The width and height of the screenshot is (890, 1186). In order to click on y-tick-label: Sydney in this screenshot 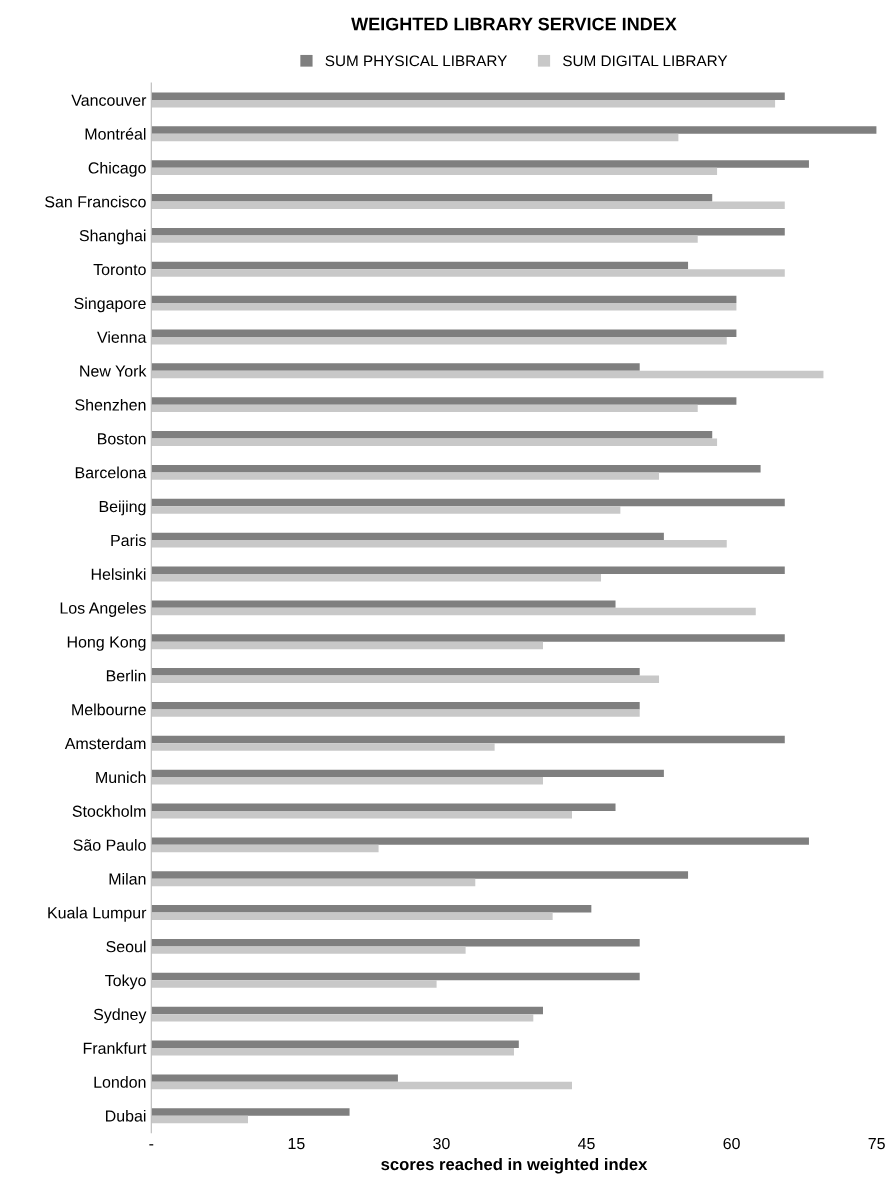, I will do `click(120, 1016)`.